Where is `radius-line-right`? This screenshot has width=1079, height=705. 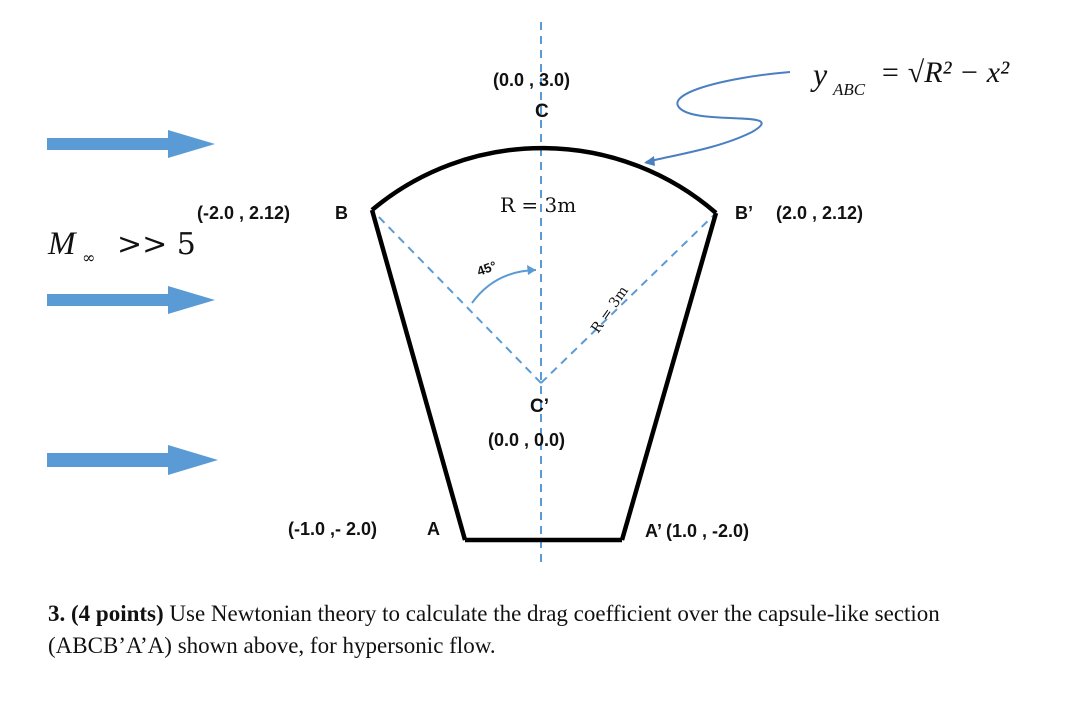 radius-line-right is located at coordinates (628, 298).